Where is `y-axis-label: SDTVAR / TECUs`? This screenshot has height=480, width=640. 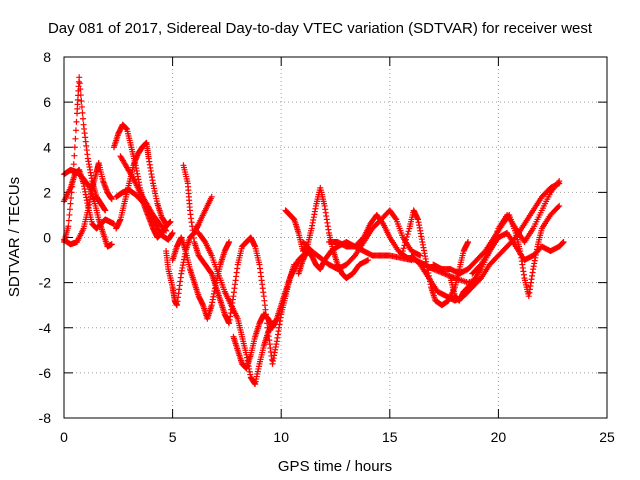
y-axis-label: SDTVAR / TECUs is located at coordinates (14, 237).